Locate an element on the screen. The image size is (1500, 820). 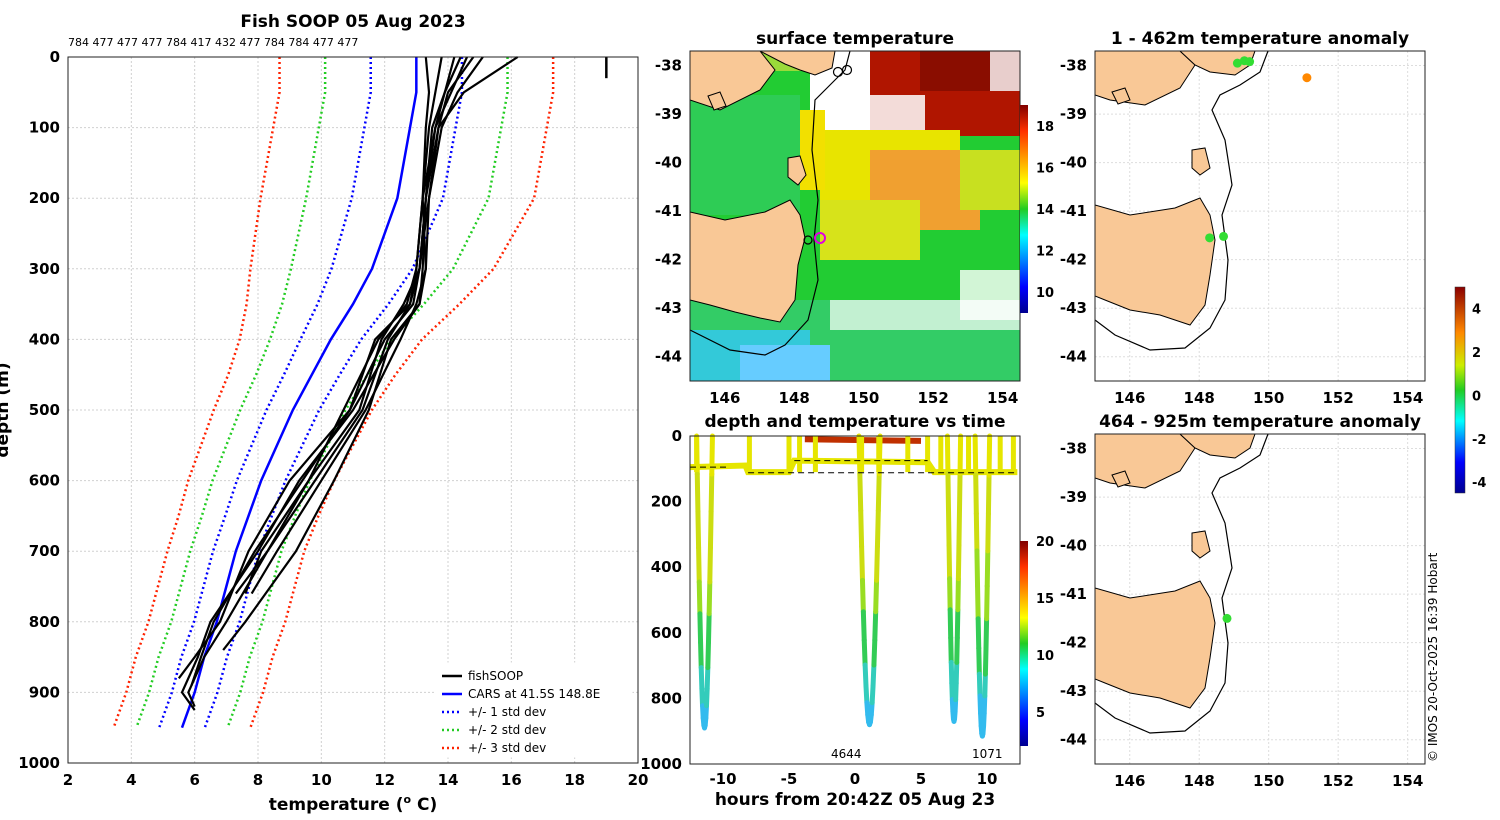
anomaly-colorbar-tick-label: 4 is located at coordinates (1476, 310).